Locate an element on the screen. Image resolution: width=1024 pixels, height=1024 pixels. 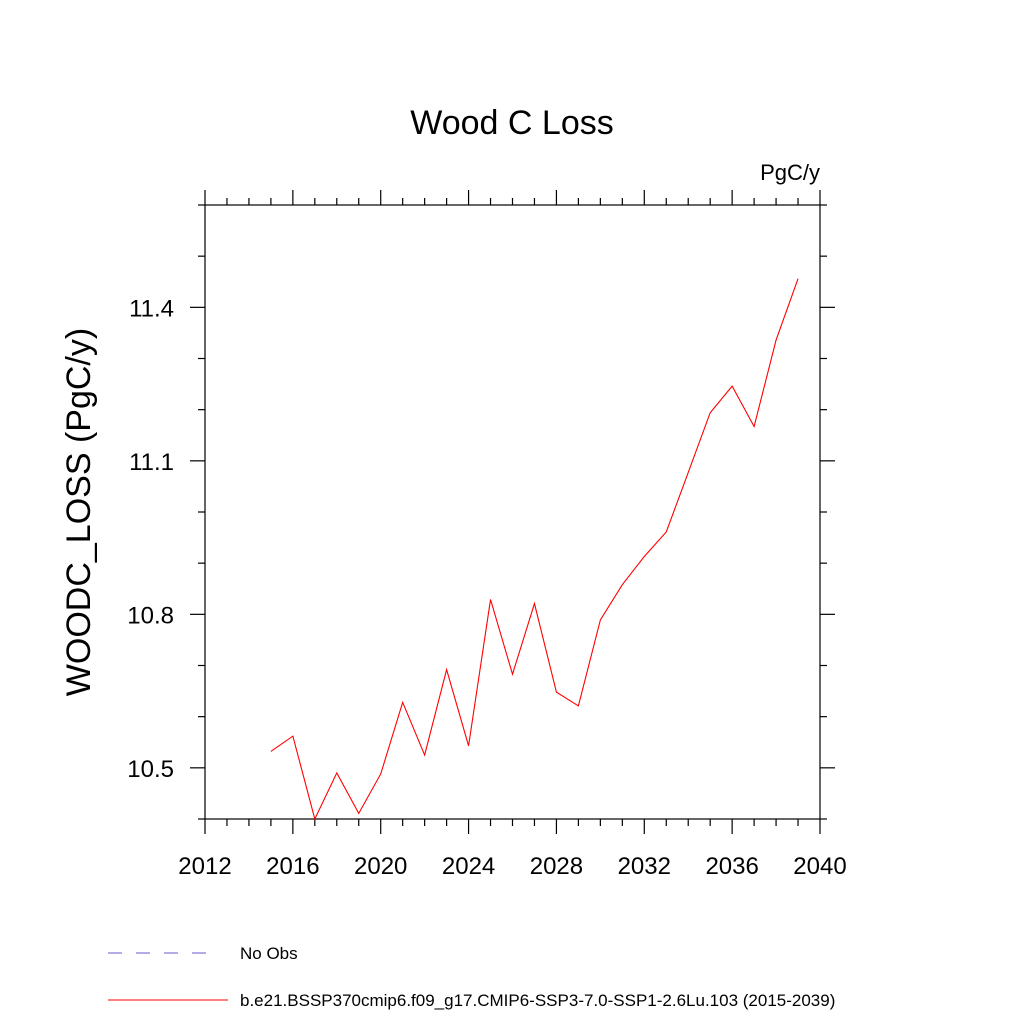
chart-title: Wood C Loss is located at coordinates (511, 123).